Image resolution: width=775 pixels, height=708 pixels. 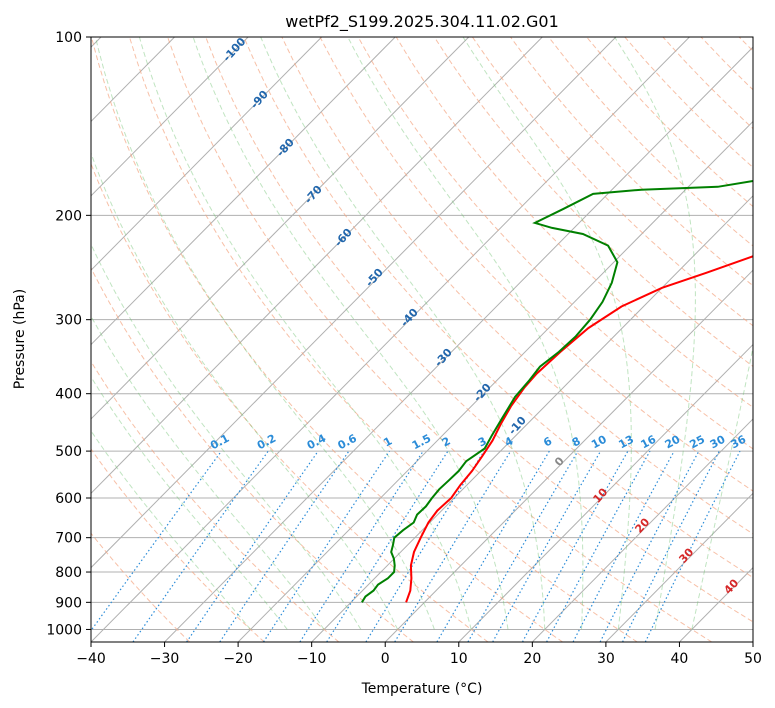 What do you see at coordinates (68, 573) in the screenshot?
I see `y-tick-label: 800` at bounding box center [68, 573].